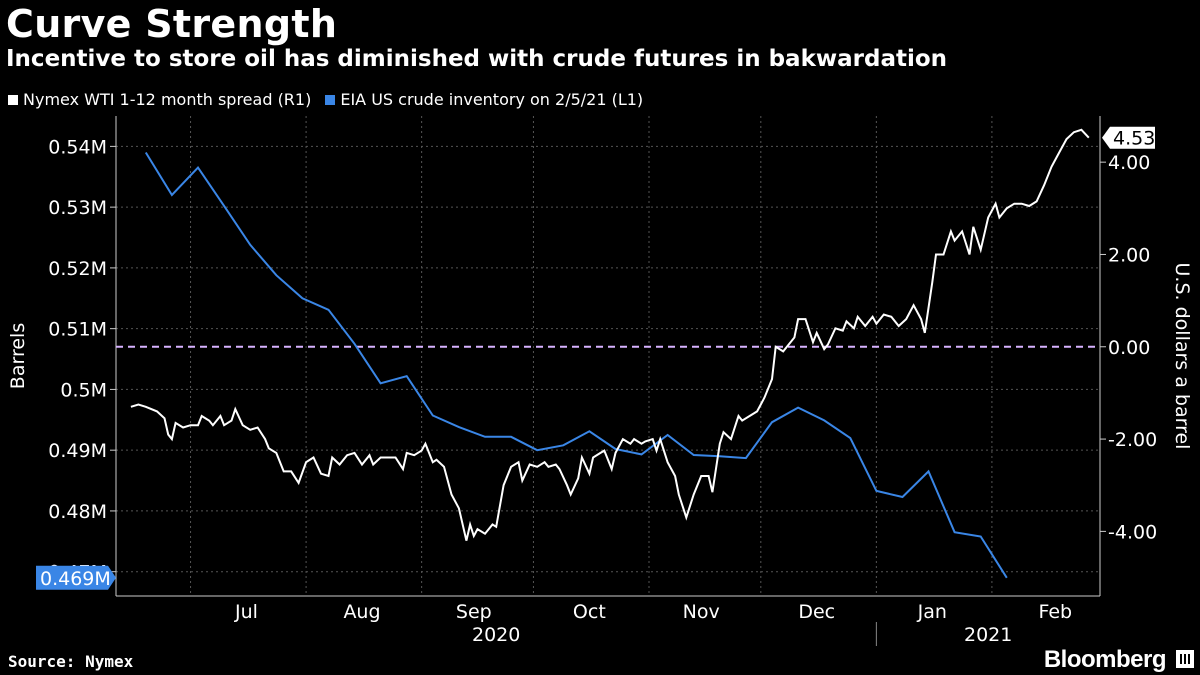 The width and height of the screenshot is (1200, 675). What do you see at coordinates (18, 356) in the screenshot?
I see `left-axis-title: Barrels` at bounding box center [18, 356].